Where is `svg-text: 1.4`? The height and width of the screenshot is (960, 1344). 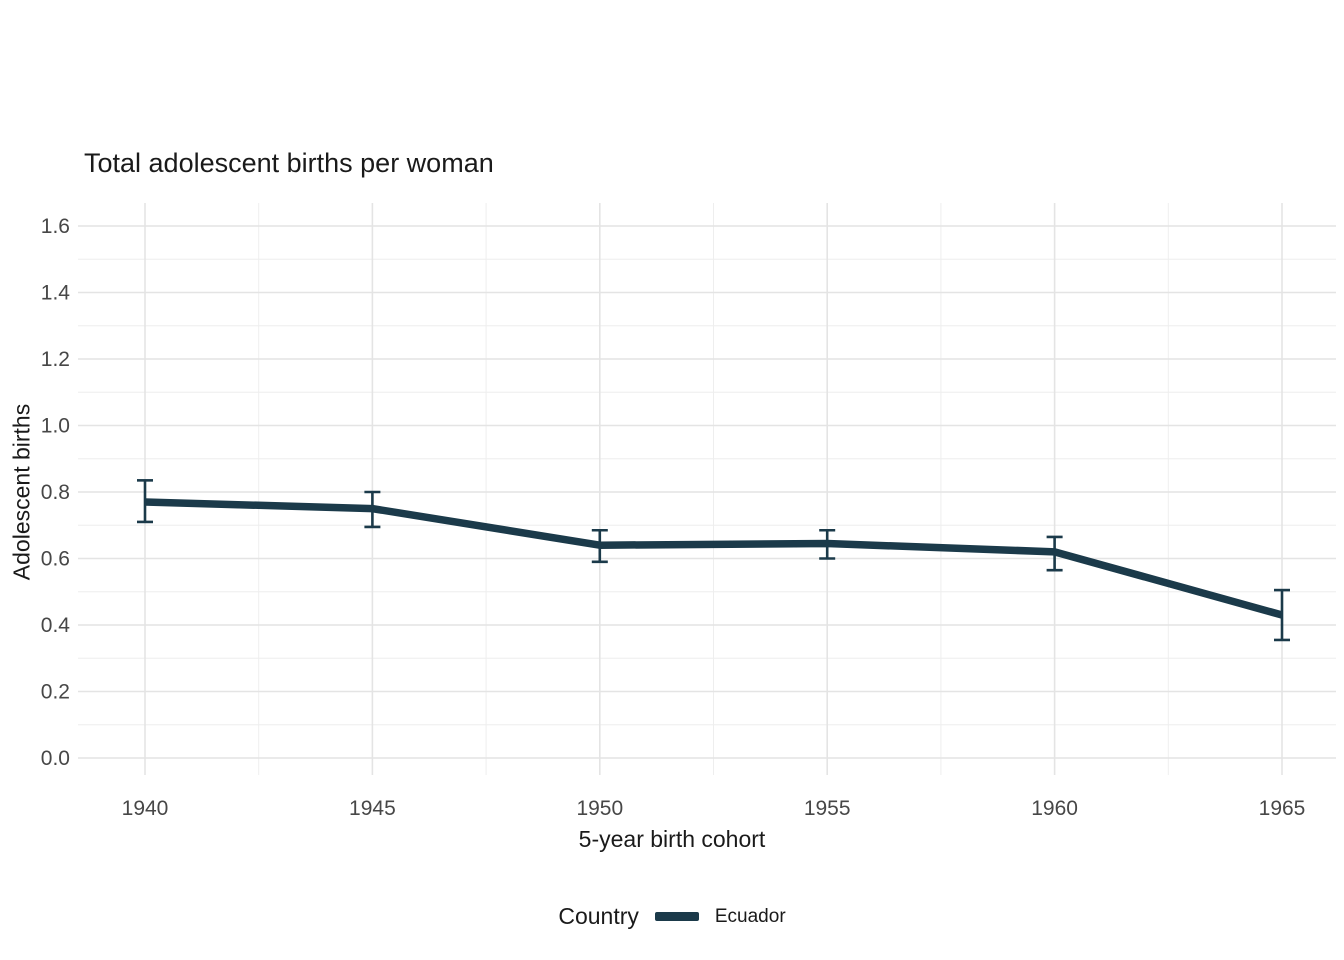
svg-text: 1.4 is located at coordinates (56, 293).